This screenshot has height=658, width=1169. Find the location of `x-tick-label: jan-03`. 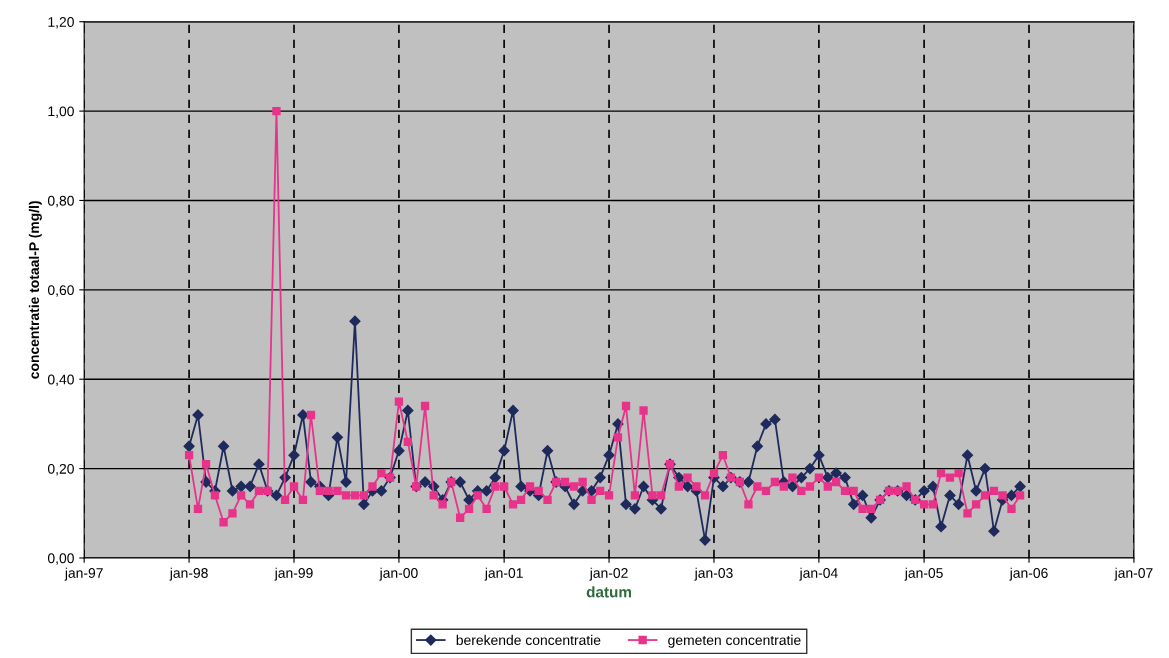

x-tick-label: jan-03 is located at coordinates (713, 574).